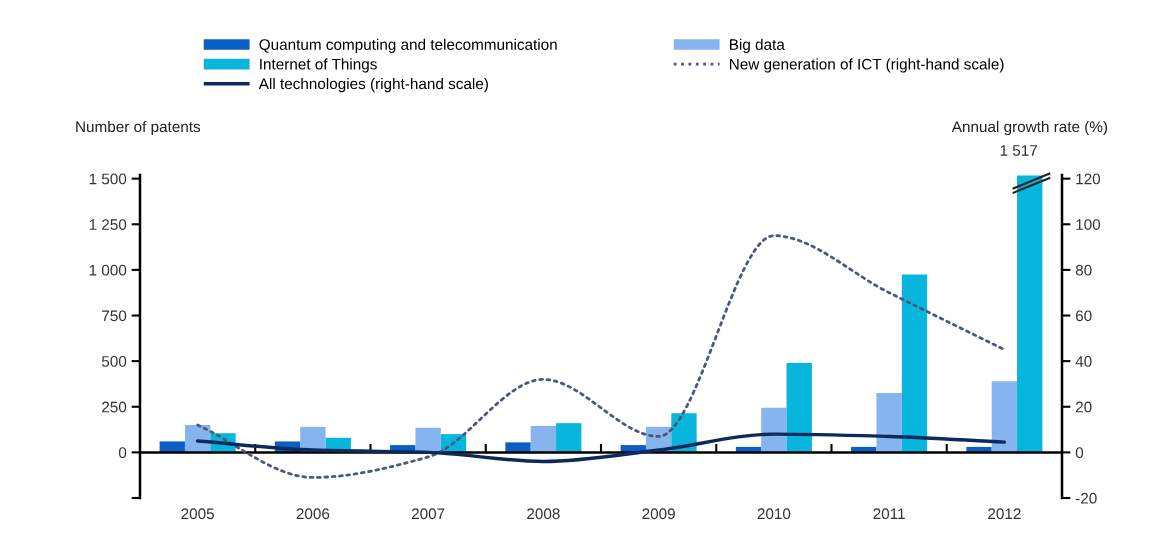  What do you see at coordinates (108, 224) in the screenshot?
I see `y-tick-label: 1 250` at bounding box center [108, 224].